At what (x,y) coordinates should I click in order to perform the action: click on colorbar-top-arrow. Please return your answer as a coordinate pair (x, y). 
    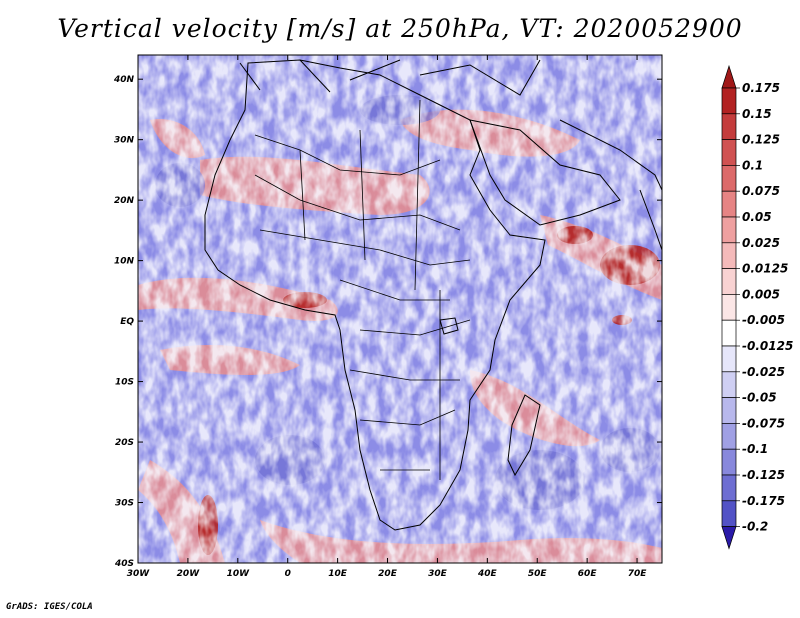
    Looking at the image, I should click on (729, 76).